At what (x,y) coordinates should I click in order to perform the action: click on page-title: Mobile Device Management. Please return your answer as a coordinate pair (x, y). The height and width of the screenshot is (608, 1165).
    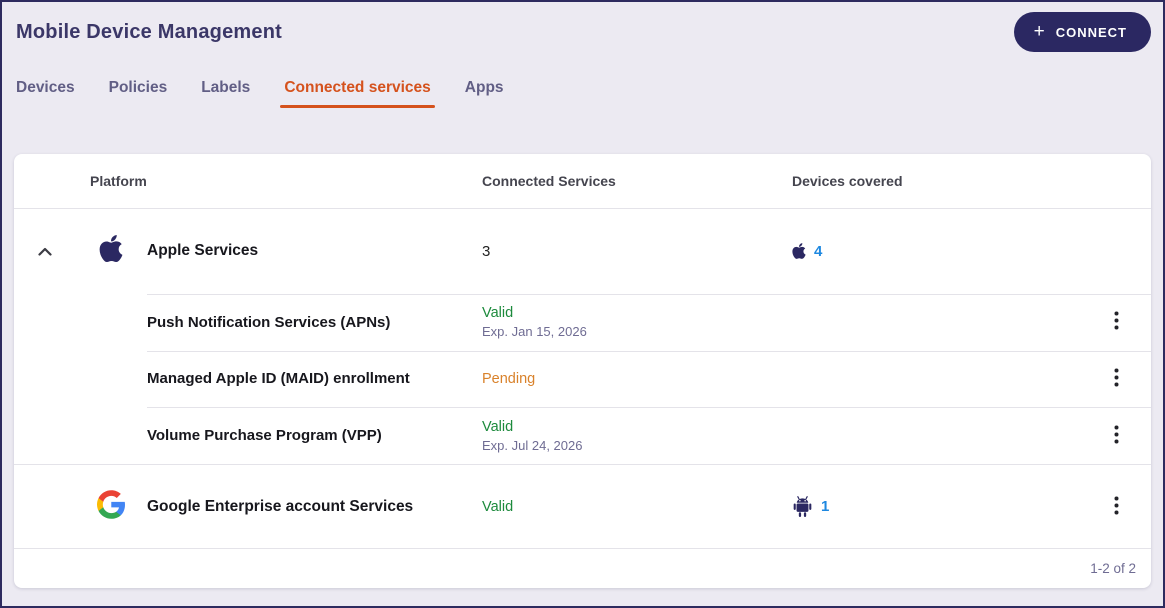
    Looking at the image, I should click on (149, 31).